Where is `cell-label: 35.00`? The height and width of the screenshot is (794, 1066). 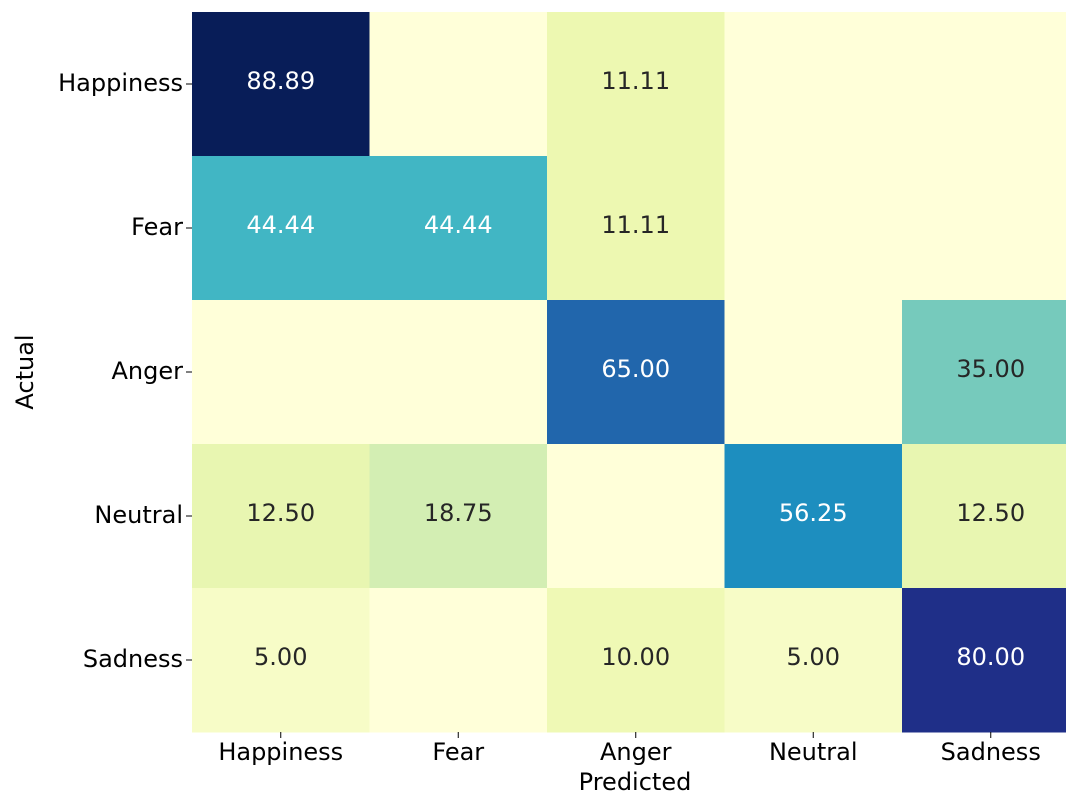
cell-label: 35.00 is located at coordinates (990, 369).